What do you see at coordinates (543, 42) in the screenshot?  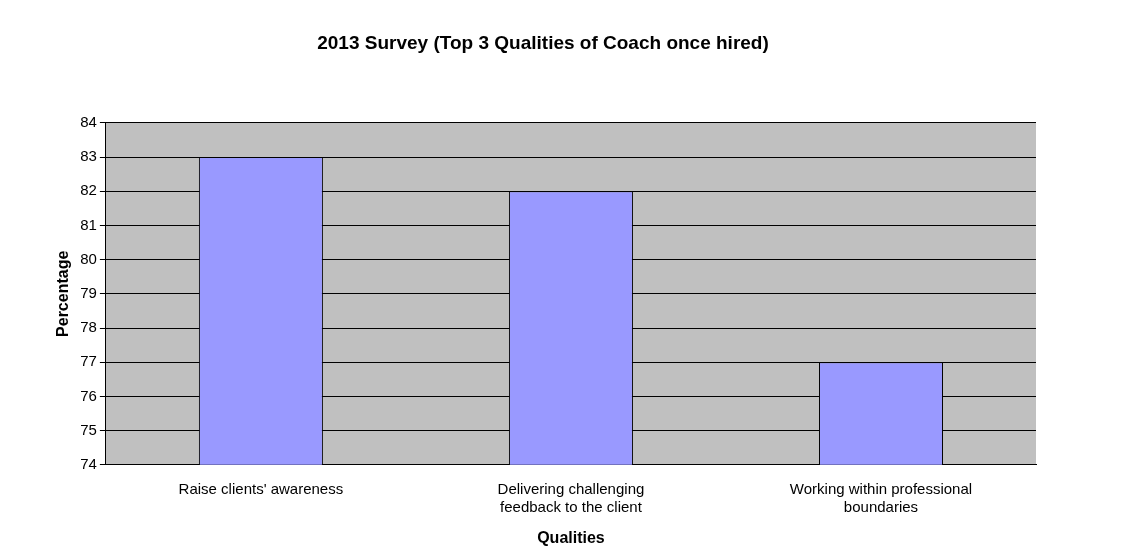 I see `chart-title: 2013 Survey (Top 3 Qualities of Coach once hired)` at bounding box center [543, 42].